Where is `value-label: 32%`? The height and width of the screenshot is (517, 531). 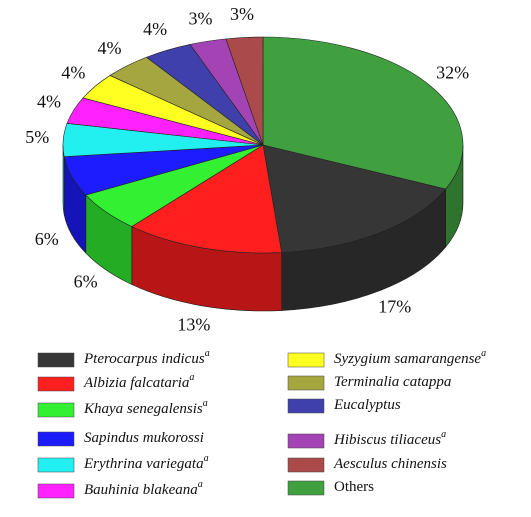 value-label: 32% is located at coordinates (452, 73).